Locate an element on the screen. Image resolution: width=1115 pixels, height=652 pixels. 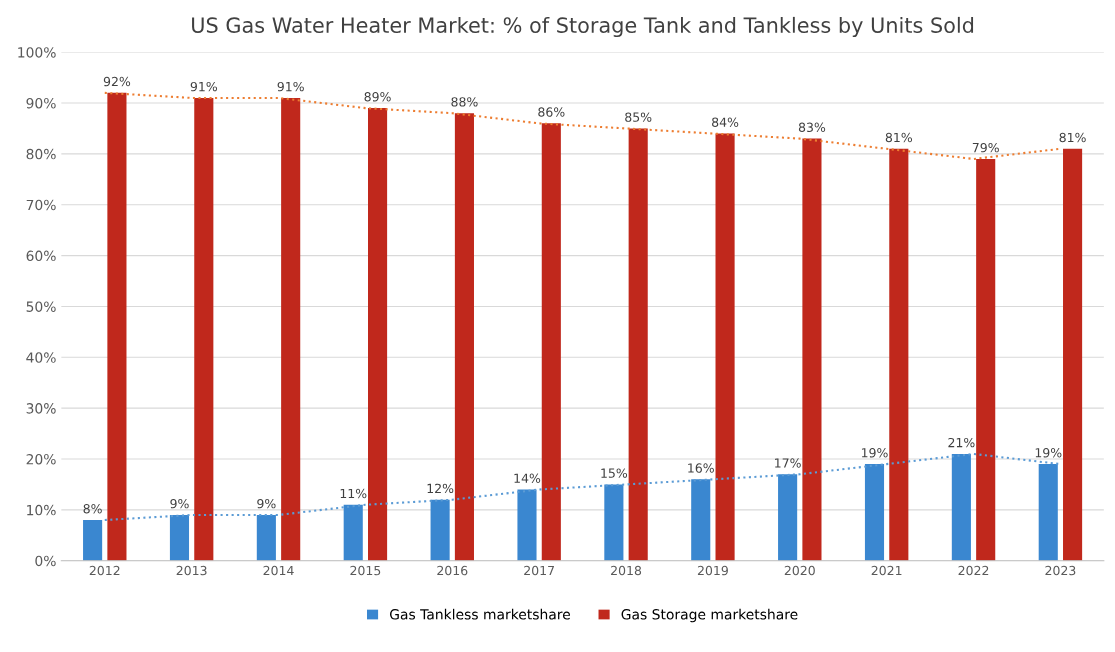
legend-label: Gas Tankless marketshare is located at coordinates (480, 614).